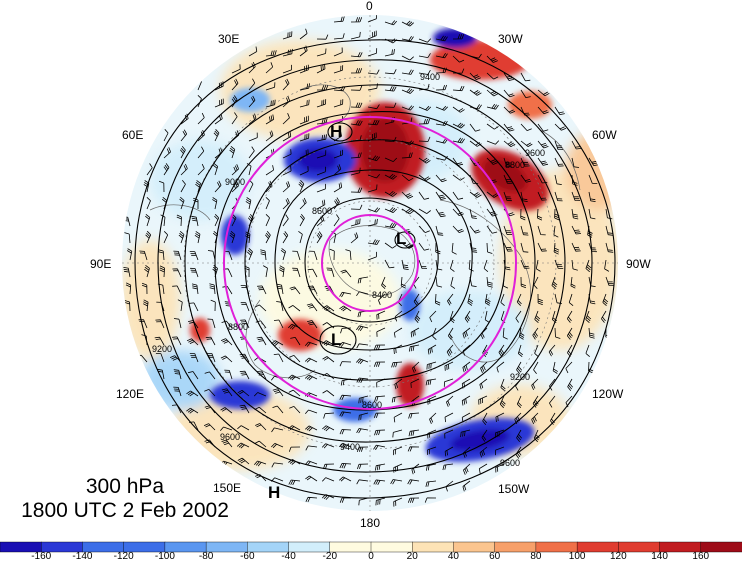 This screenshot has width=742, height=561. I want to click on colorbar-tick-label: 40, so click(454, 556).